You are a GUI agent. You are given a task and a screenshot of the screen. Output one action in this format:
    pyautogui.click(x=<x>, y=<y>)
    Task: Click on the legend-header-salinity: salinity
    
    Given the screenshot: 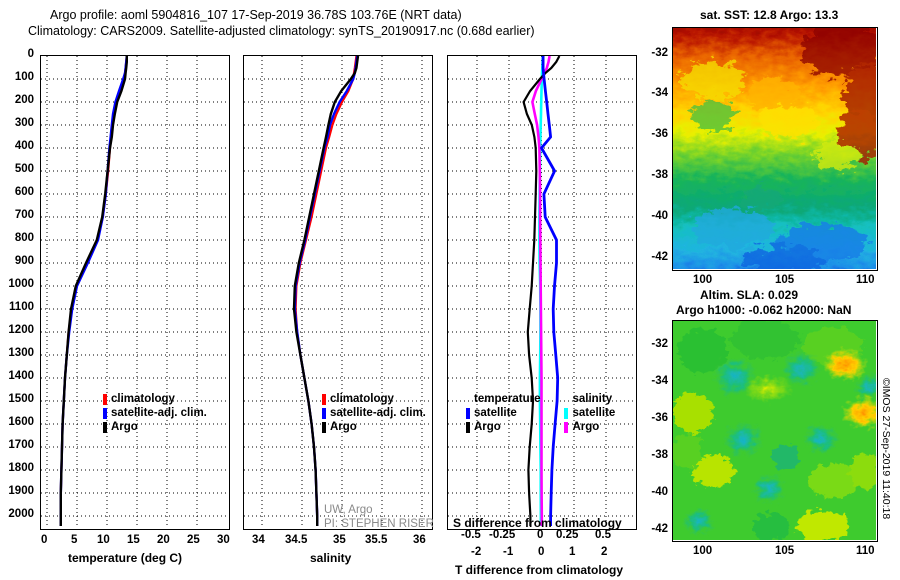 What is the action you would take?
    pyautogui.click(x=589, y=399)
    